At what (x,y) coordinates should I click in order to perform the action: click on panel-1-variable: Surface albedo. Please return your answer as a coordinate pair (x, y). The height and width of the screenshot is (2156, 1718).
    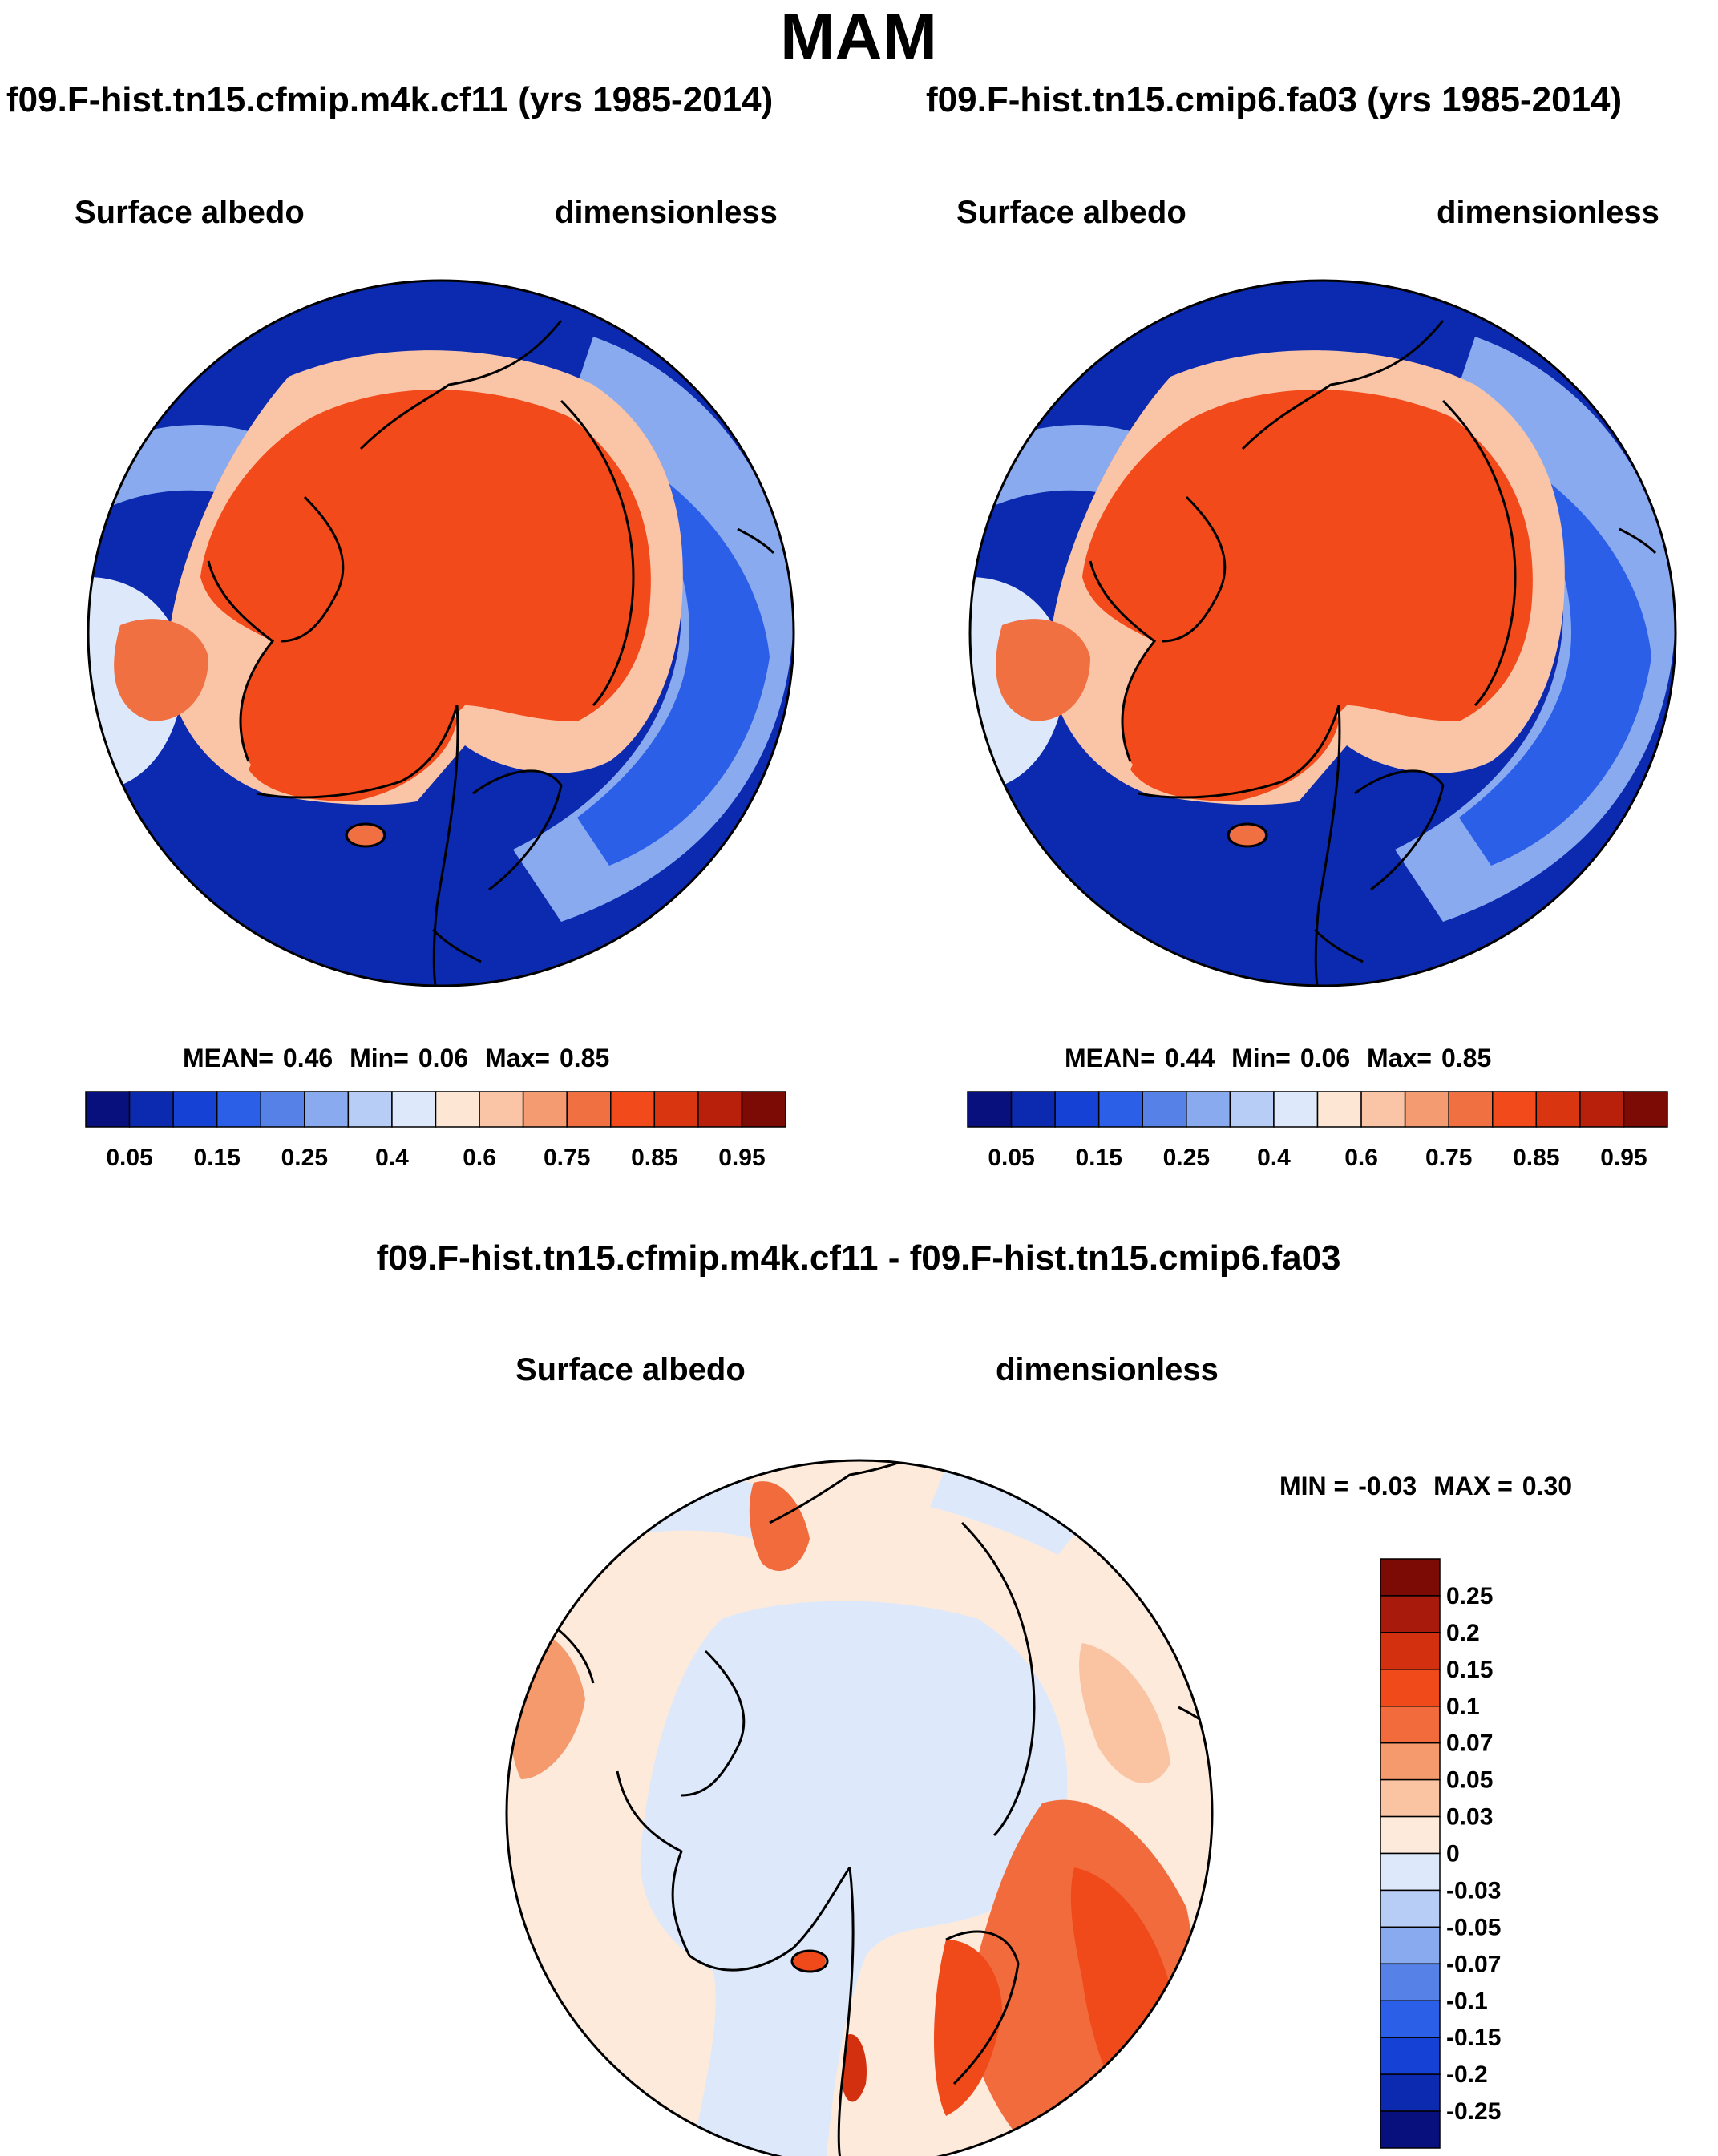
    Looking at the image, I should click on (190, 212).